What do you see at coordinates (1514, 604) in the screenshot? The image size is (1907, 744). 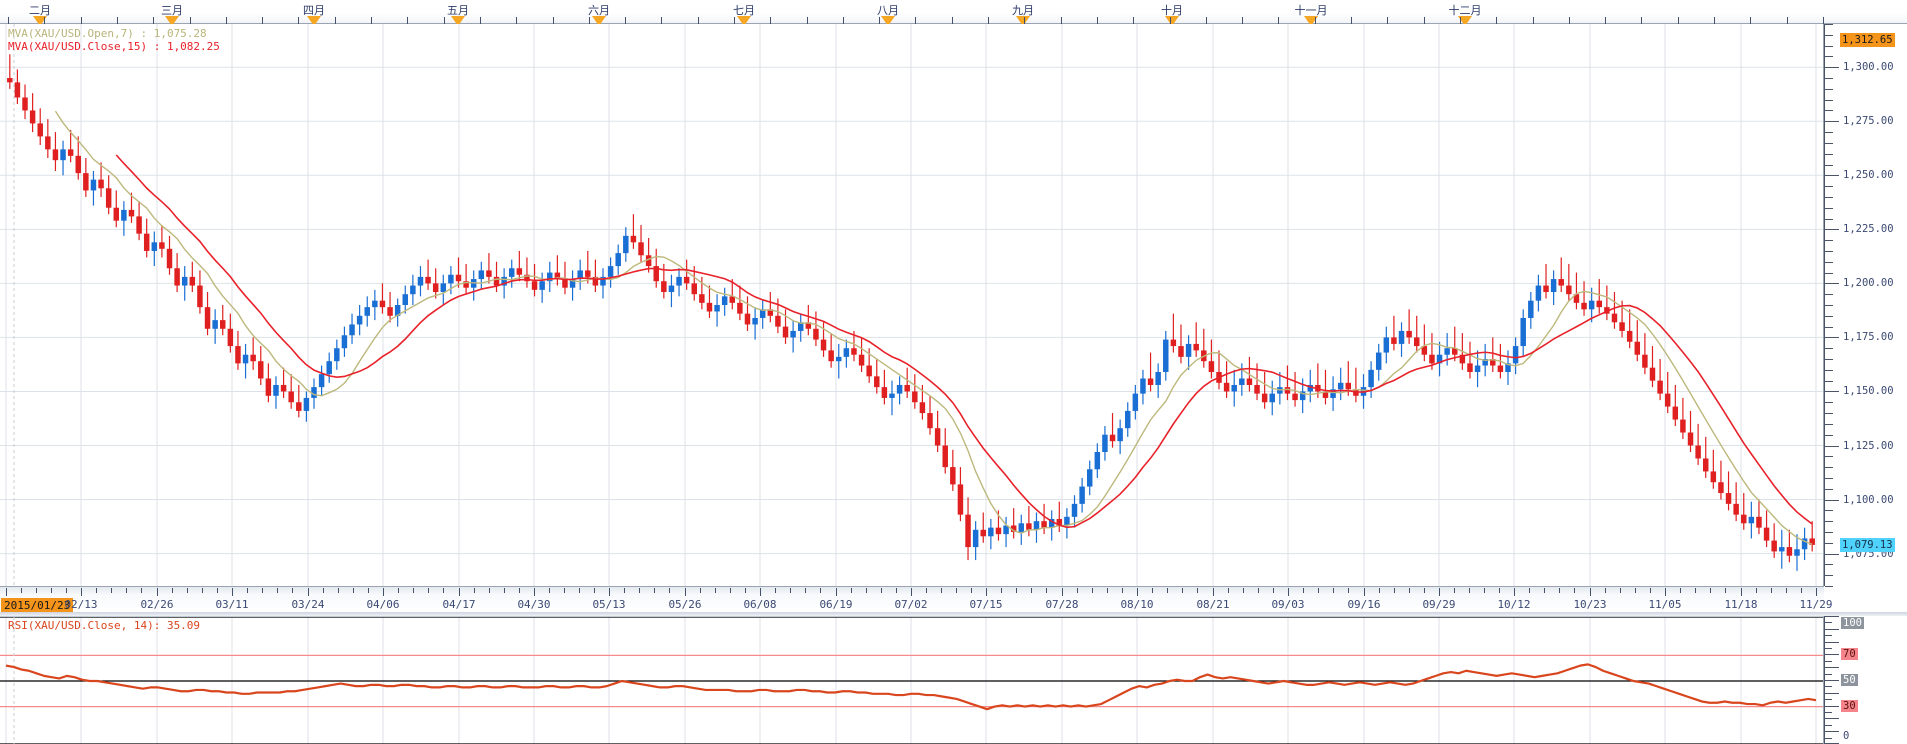 I see `date-axis-label: 10/12` at bounding box center [1514, 604].